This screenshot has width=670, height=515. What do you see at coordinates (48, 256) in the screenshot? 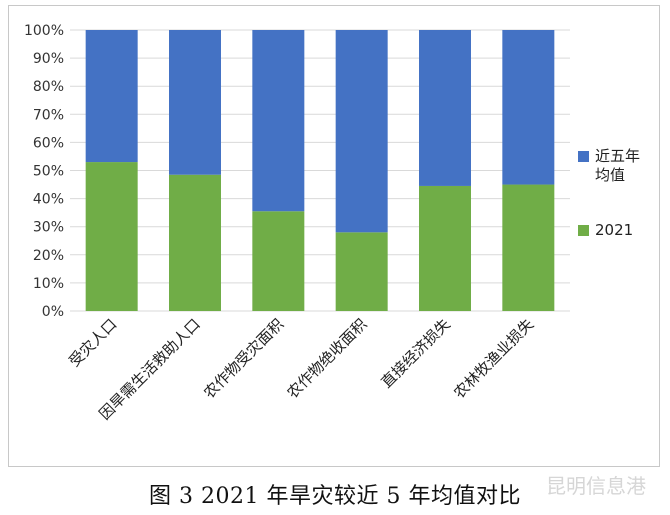
I see `y-tick-label: 20%` at bounding box center [48, 256].